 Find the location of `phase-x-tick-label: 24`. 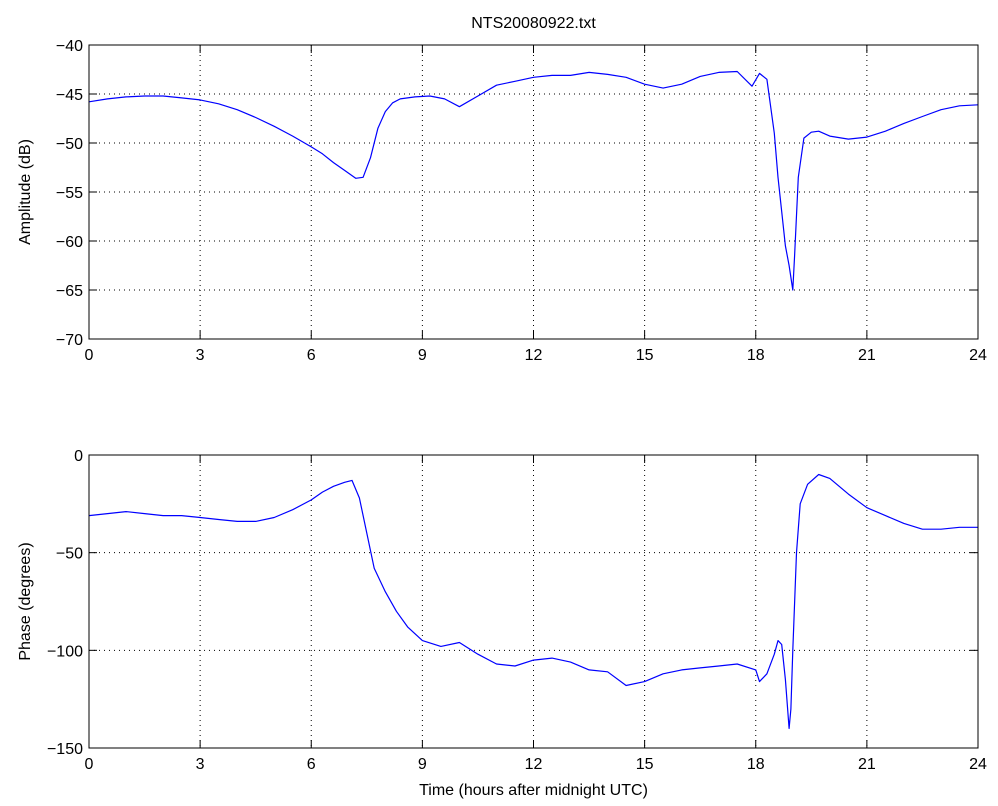

phase-x-tick-label: 24 is located at coordinates (978, 764).